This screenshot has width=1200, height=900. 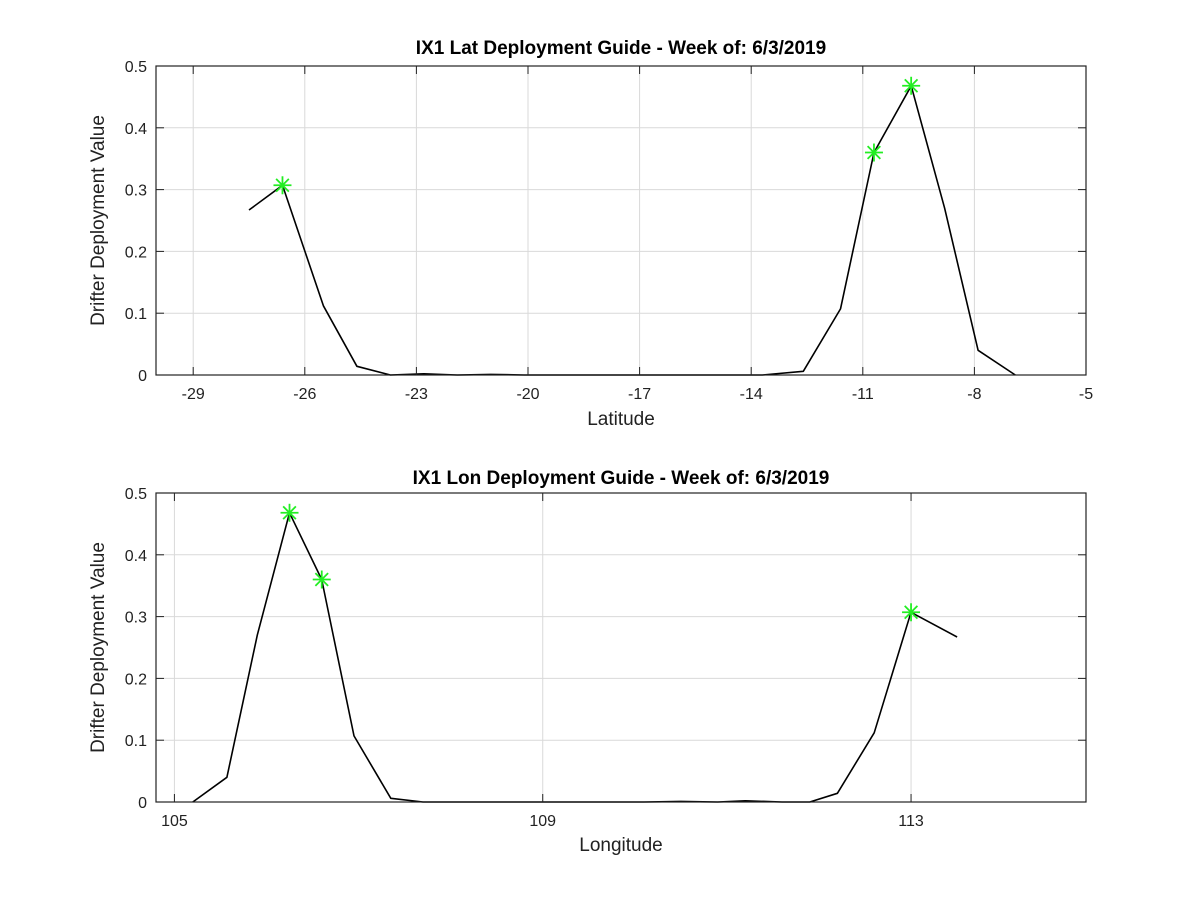 What do you see at coordinates (751, 394) in the screenshot?
I see `lat-x-tick-label: -14` at bounding box center [751, 394].